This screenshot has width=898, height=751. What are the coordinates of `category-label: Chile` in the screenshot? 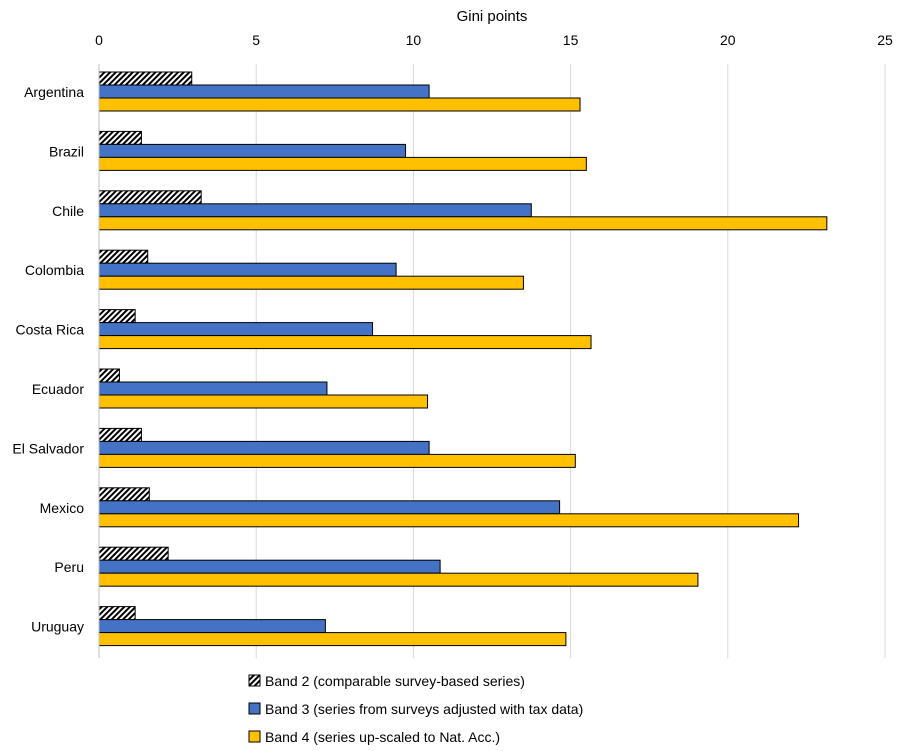 It's located at (68, 211).